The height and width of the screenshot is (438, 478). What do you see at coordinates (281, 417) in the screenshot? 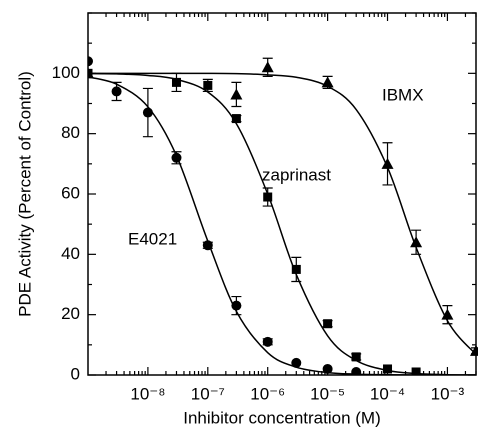
I see `x-axis-title: Inhibitor concentration (M)` at bounding box center [281, 417].